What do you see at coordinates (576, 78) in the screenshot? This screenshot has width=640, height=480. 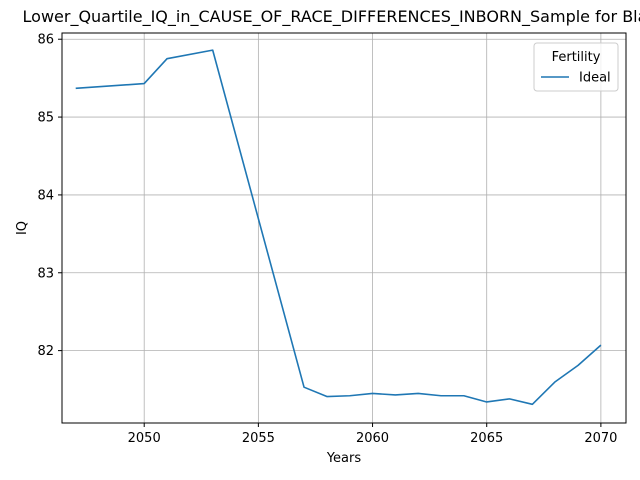 I see `legend-entries: Ideal` at bounding box center [576, 78].